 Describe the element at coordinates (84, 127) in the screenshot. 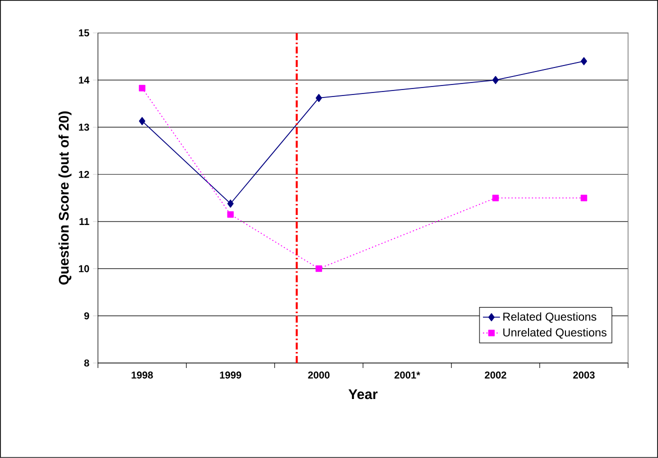

I see `y-tick-label: 13` at that location.